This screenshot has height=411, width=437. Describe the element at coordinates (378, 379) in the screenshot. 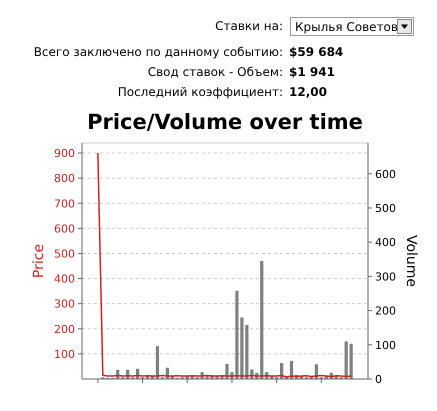

I see `y2-tick-label: 0` at that location.